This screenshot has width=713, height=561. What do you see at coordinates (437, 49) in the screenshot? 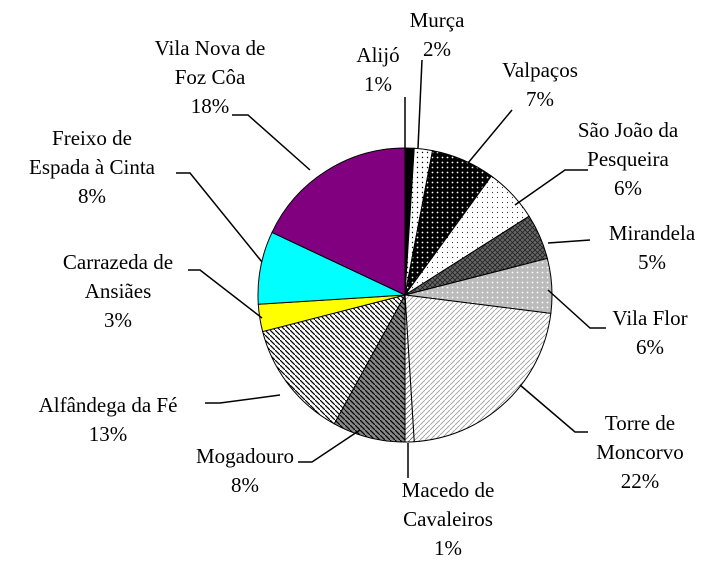
I see `value-label: 2%` at bounding box center [437, 49].